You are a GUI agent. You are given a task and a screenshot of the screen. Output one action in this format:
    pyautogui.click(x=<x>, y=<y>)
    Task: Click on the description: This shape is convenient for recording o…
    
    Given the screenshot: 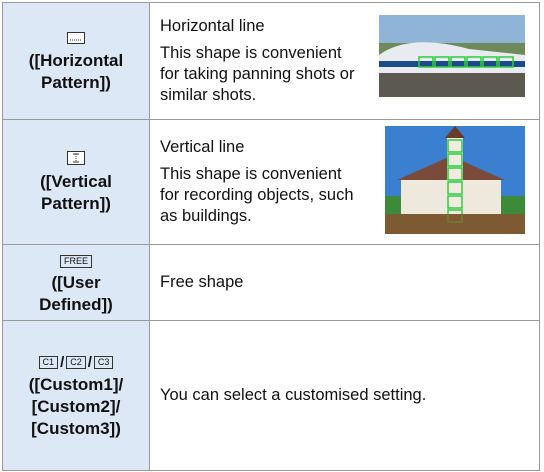 What is the action you would take?
    pyautogui.click(x=257, y=195)
    